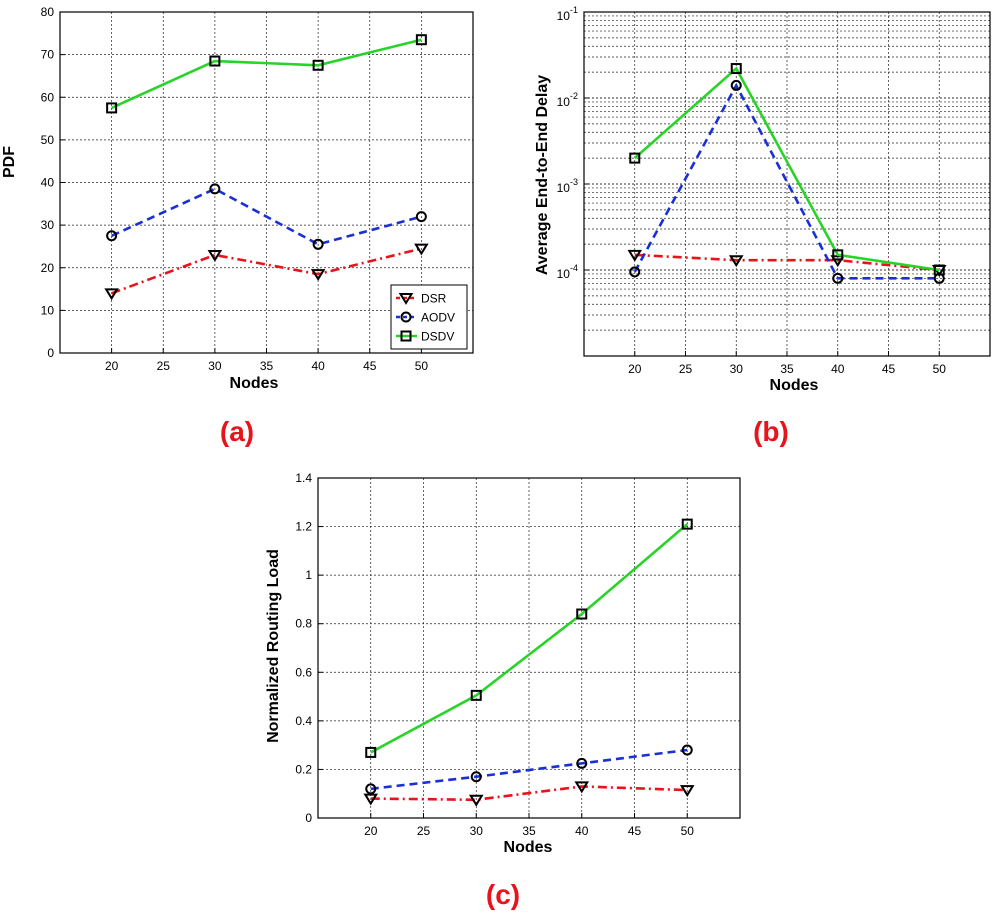 This screenshot has height=913, width=1004. What do you see at coordinates (567, 186) in the screenshot?
I see `y-tick-label: 10⁻³` at bounding box center [567, 186].